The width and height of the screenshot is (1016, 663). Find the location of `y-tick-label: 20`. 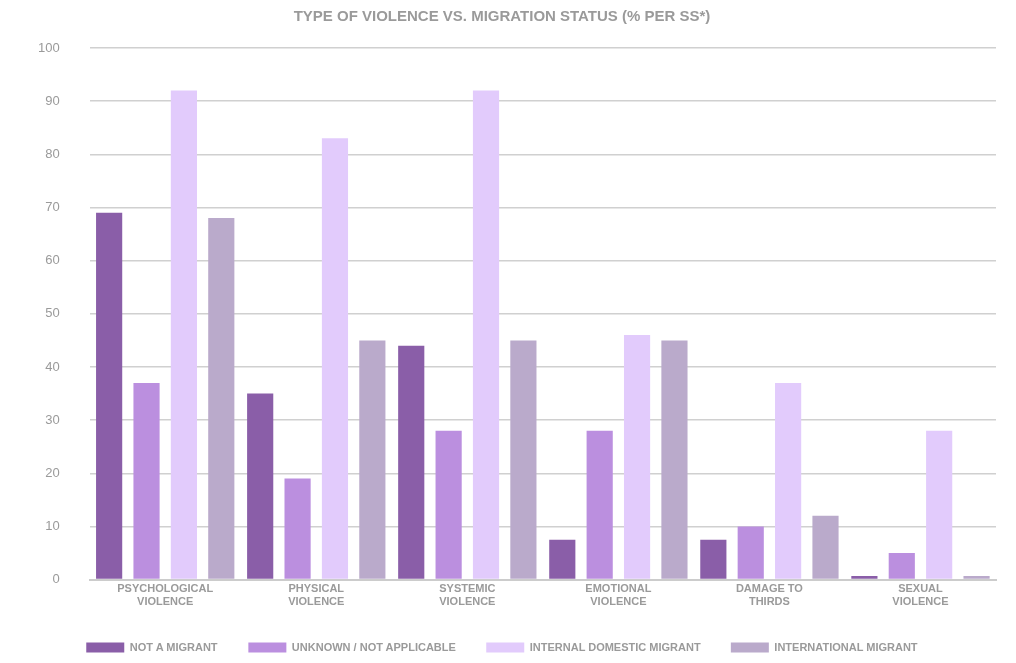

y-tick-label: 20 is located at coordinates (52, 472).